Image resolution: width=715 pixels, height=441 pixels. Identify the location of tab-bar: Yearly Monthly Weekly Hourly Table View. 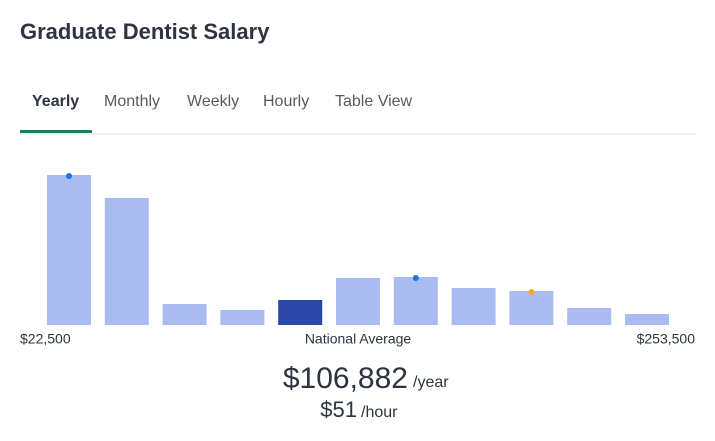
(222, 101).